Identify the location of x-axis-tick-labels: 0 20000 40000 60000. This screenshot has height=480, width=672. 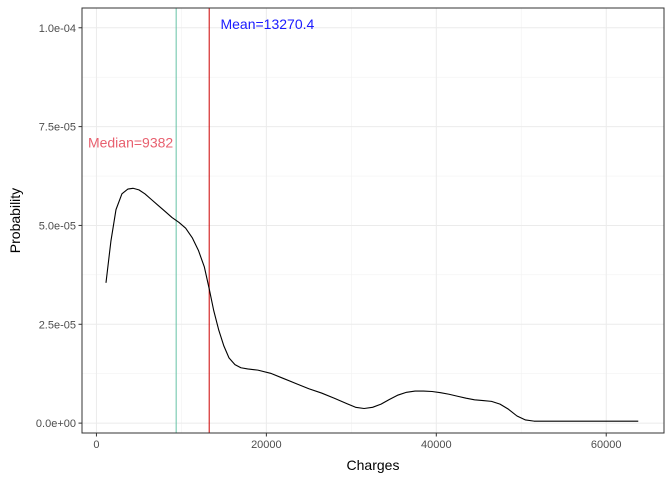
(357, 445).